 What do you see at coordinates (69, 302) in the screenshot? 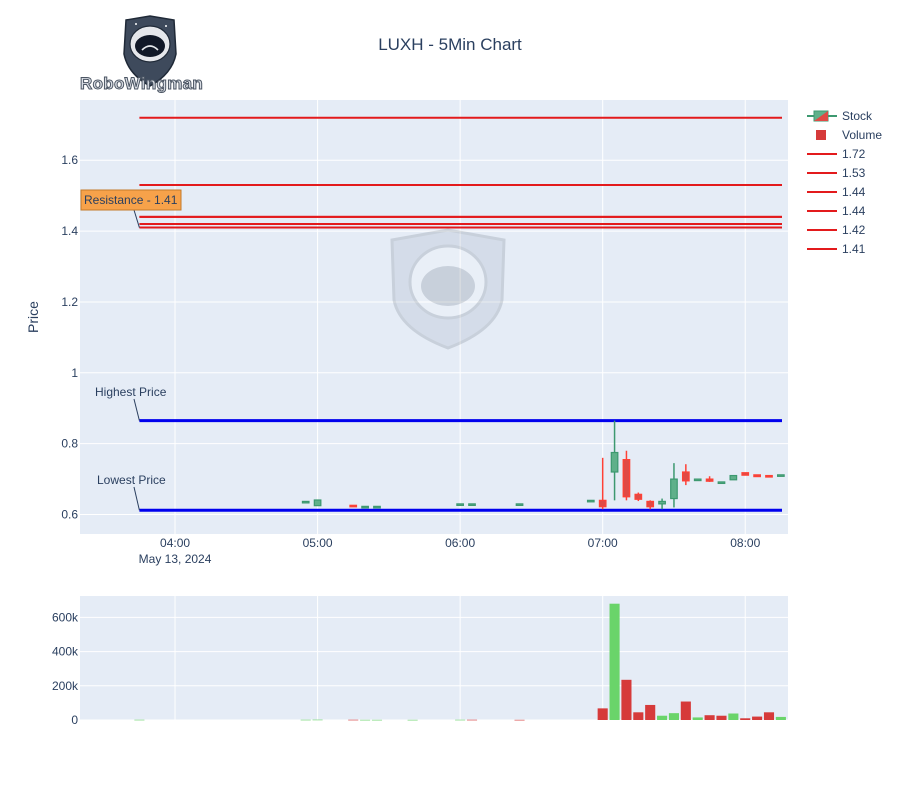
I see `price-y-tick-label: 1.2` at bounding box center [69, 302].